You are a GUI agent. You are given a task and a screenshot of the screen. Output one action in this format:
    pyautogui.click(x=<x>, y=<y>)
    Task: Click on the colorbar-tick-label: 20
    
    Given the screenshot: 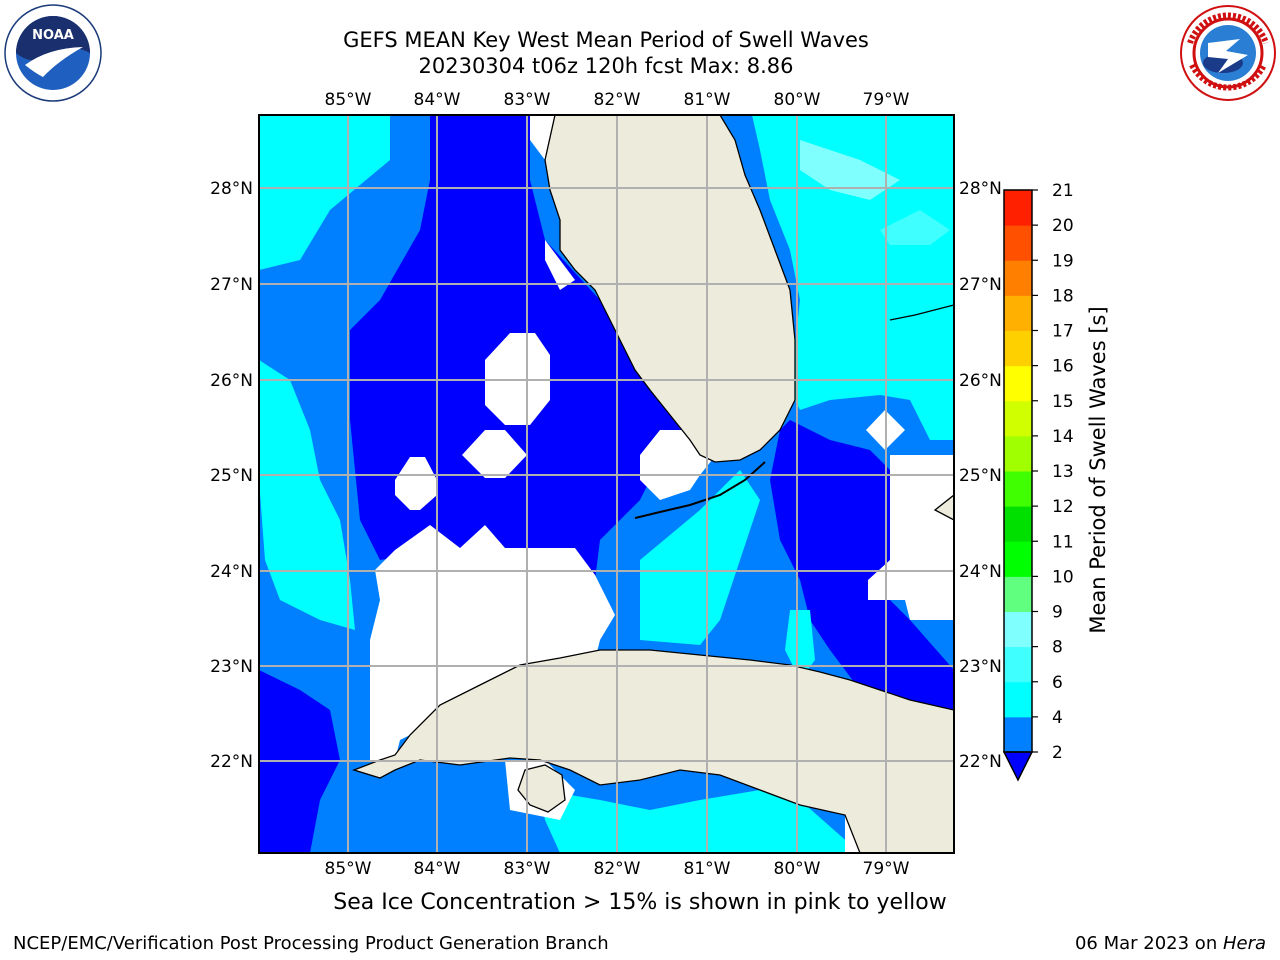 What is the action you would take?
    pyautogui.click(x=1063, y=226)
    